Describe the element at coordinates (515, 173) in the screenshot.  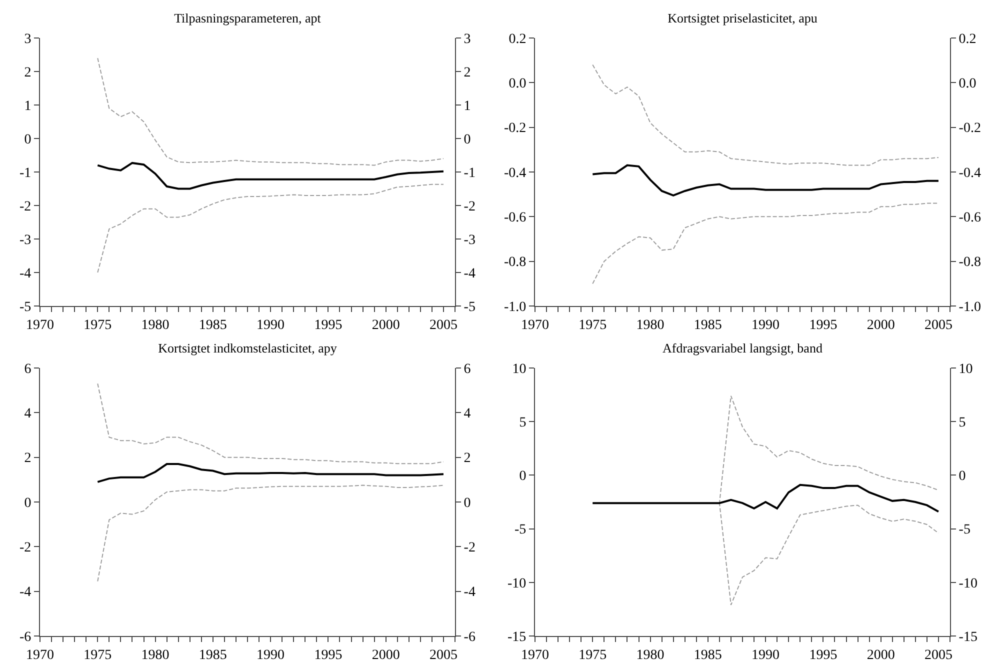
I see `y-tick-label: -0.4` at that location.